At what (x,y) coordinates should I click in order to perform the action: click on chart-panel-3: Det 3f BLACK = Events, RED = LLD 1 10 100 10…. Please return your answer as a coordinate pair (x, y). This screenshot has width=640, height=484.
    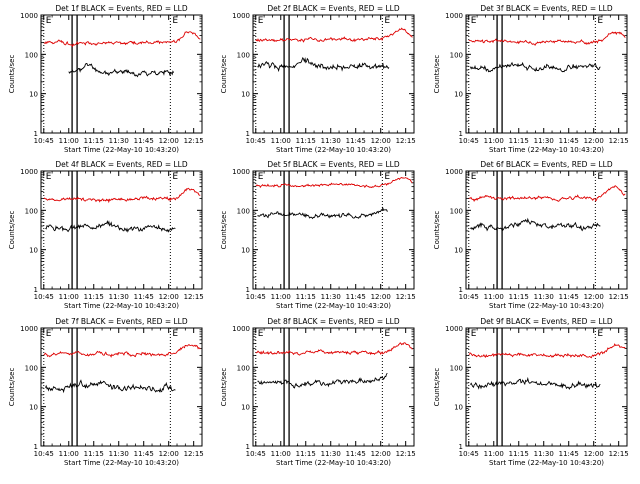
    Looking at the image, I should click on (531, 79).